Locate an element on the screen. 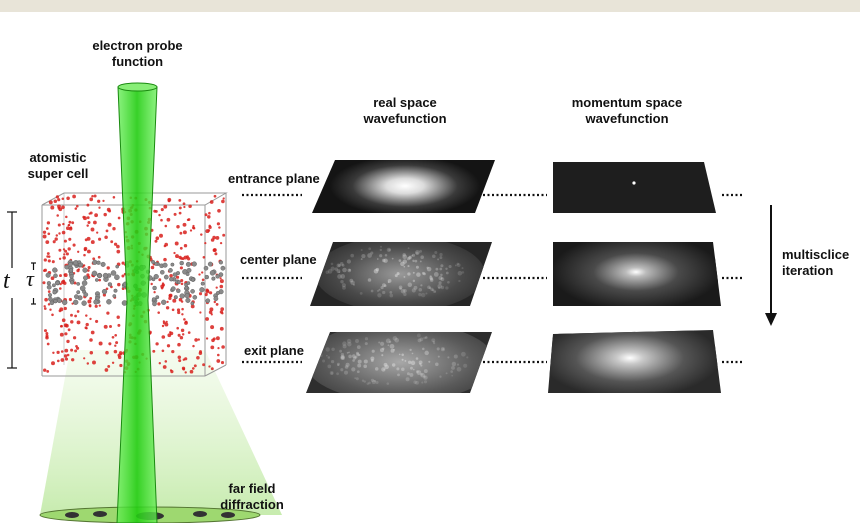  far-field-label-line2: diffraction is located at coordinates (252, 504).